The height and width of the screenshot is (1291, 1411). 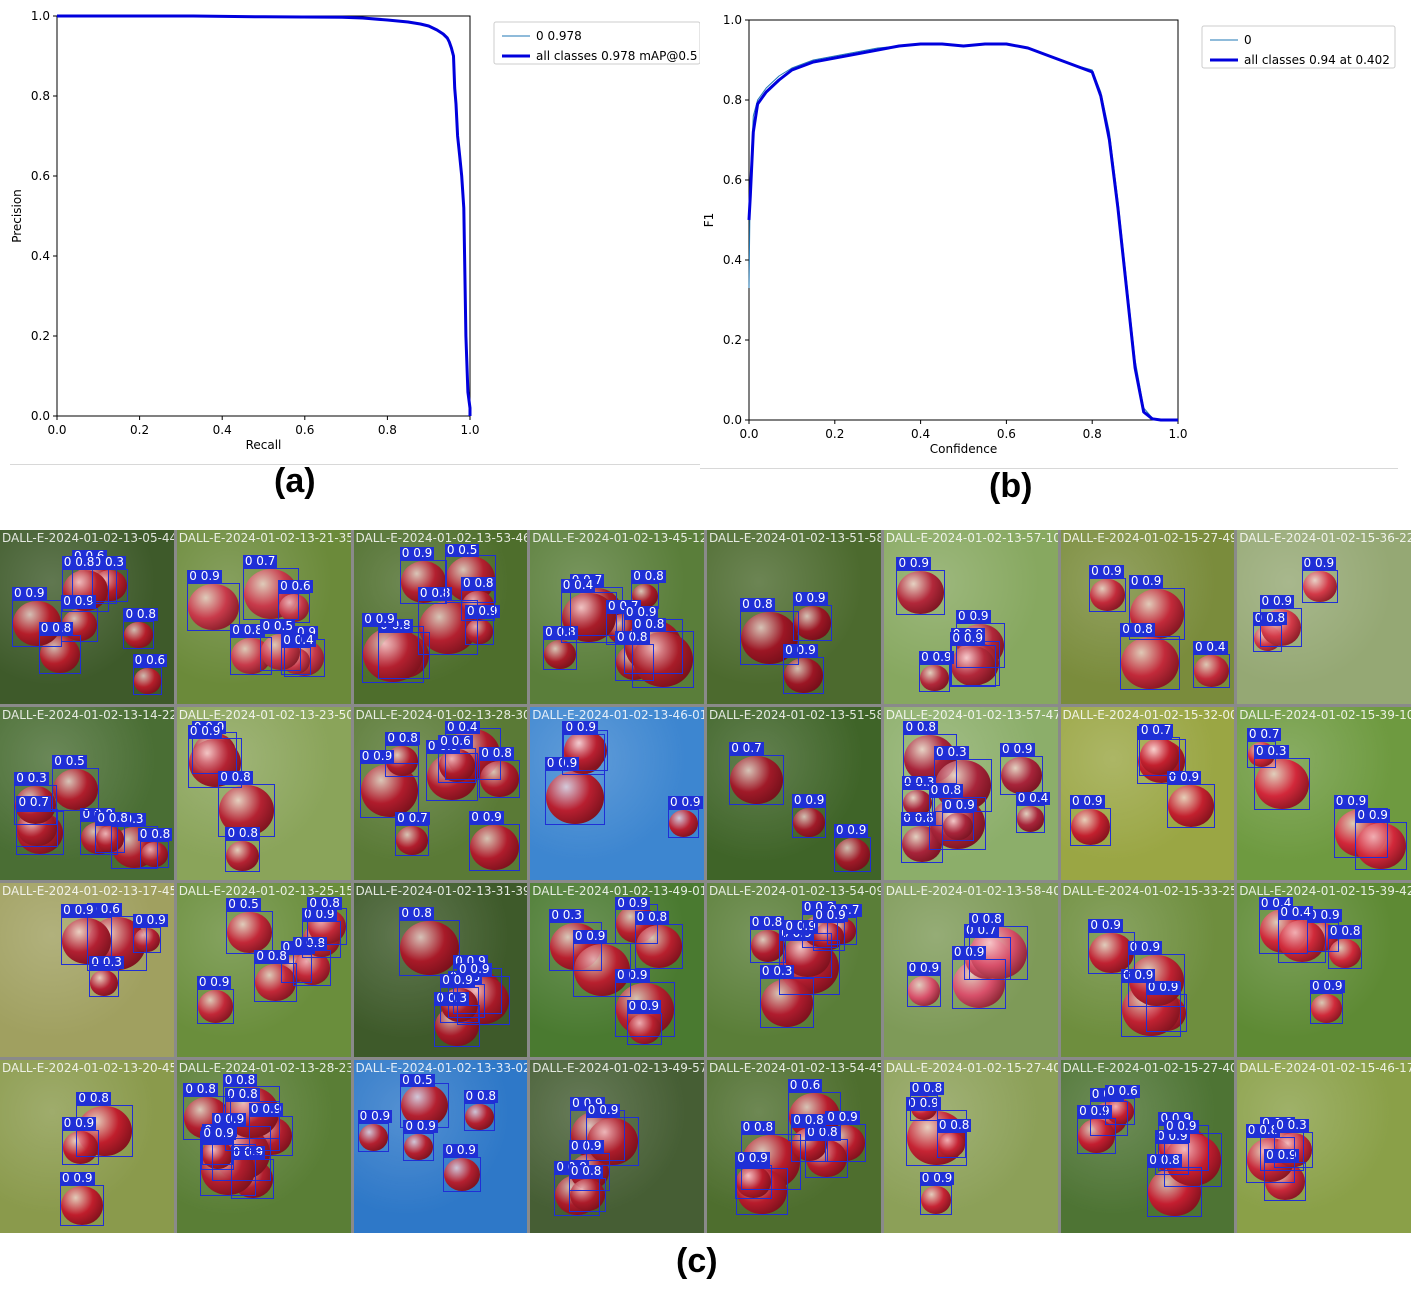 What do you see at coordinates (920, 434) in the screenshot?
I see `x-tick-label: 0.4` at bounding box center [920, 434].